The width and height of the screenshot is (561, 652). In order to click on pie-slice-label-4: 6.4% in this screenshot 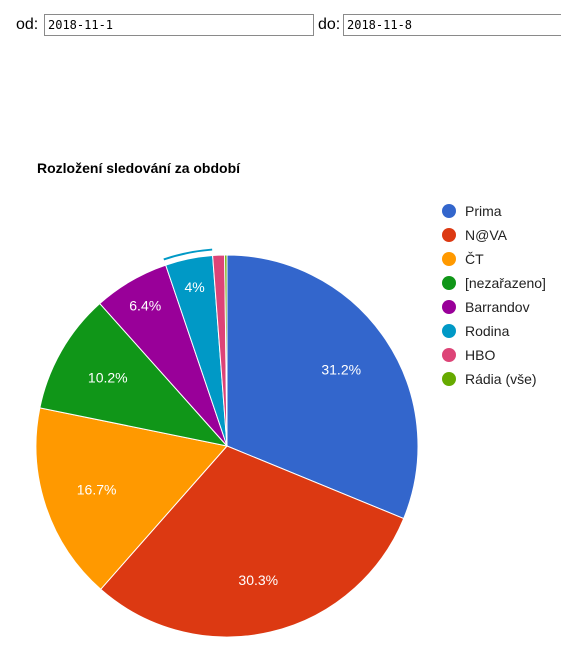, I will do `click(145, 306)`.